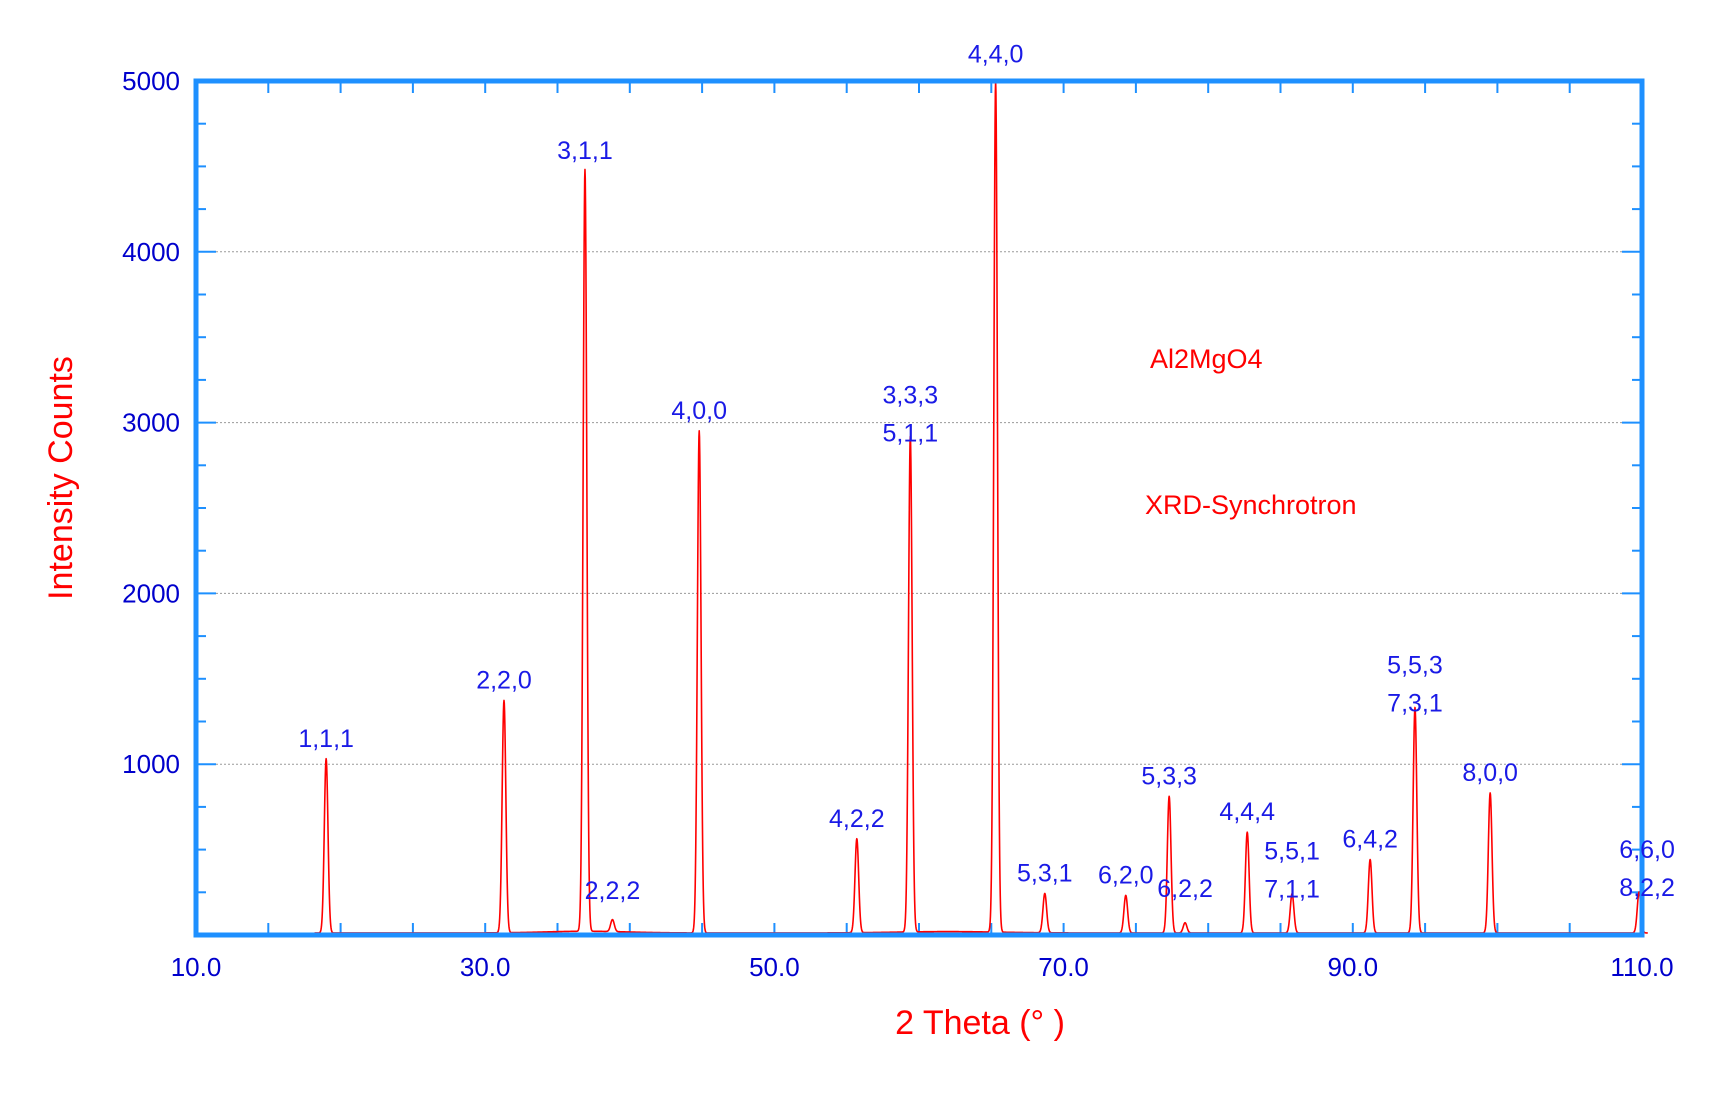  Describe the element at coordinates (1641, 967) in the screenshot. I see `x-tick-label: 110.0` at that location.